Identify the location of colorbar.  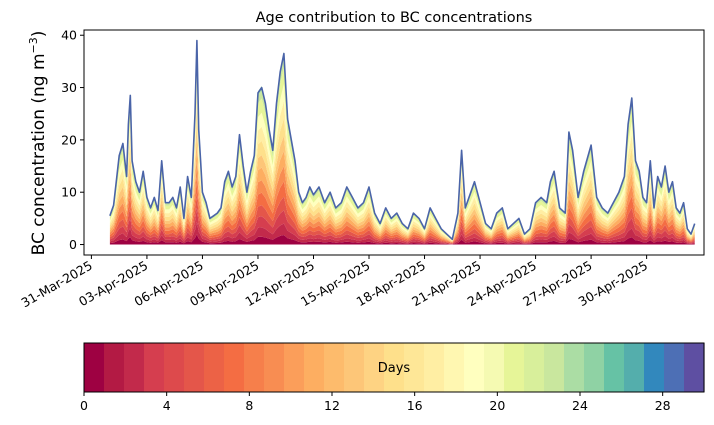
(394, 367).